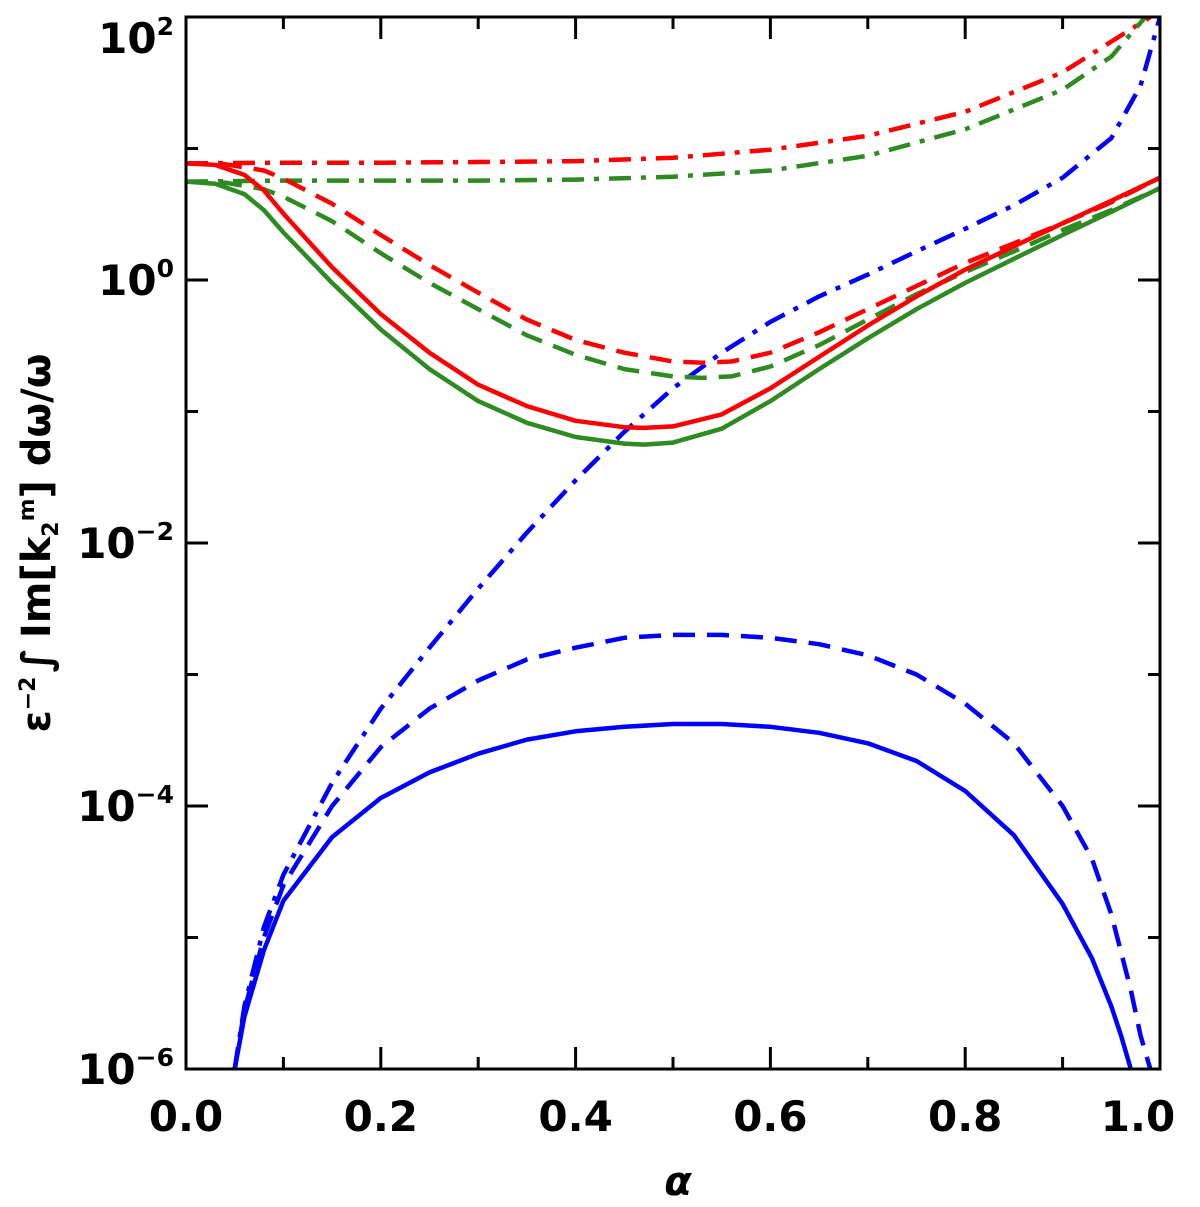 The image size is (1200, 1207). Describe the element at coordinates (575, 1116) in the screenshot. I see `x-tick-label: 0.4` at that location.